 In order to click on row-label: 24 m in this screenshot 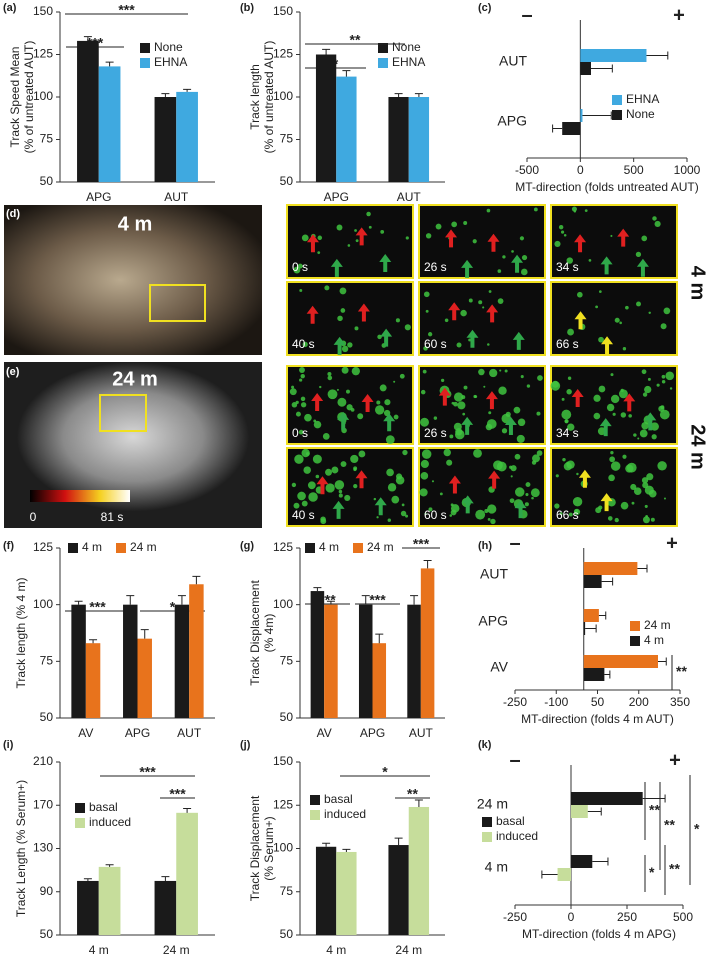, I will do `click(698, 447)`.